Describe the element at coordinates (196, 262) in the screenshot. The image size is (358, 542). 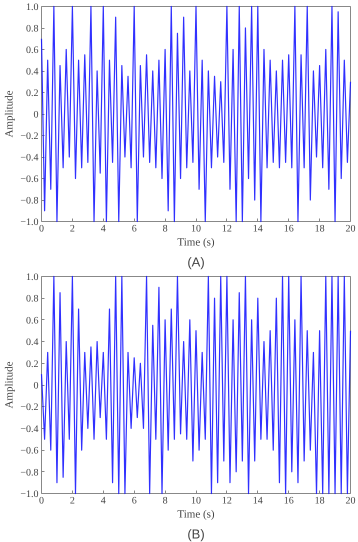
I see `text: (A)` at that location.